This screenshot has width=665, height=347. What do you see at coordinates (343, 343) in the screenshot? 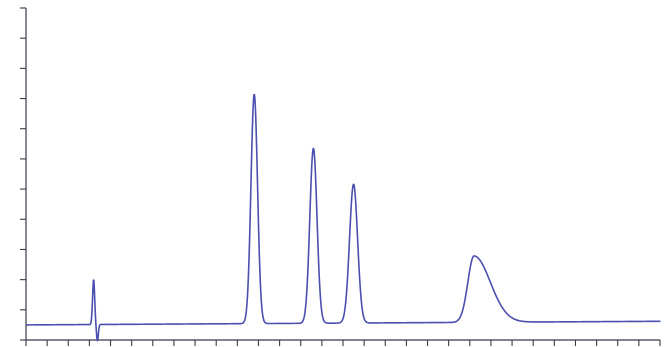
I see `x-axis-ticks` at bounding box center [343, 343].